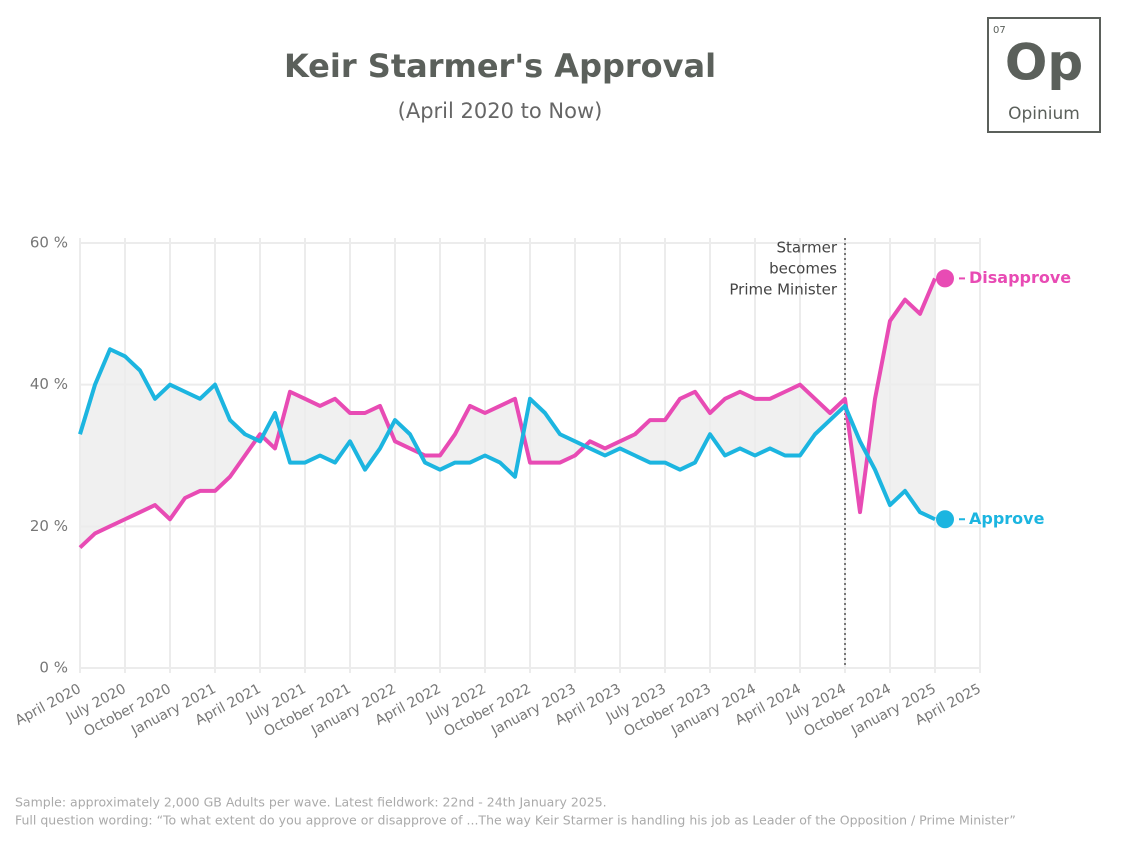  Describe the element at coordinates (49, 384) in the screenshot. I see `y-tick-label: 40 %` at that location.